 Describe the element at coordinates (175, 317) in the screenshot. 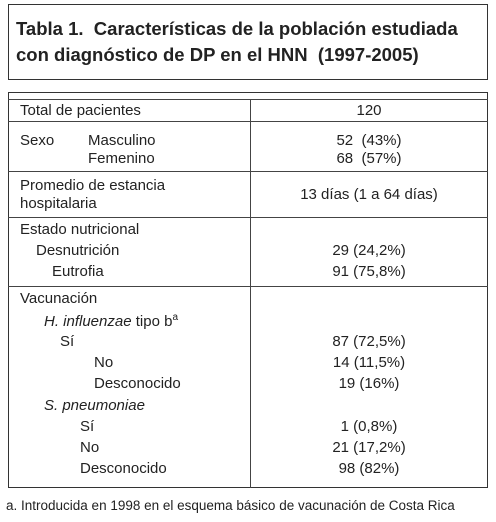

I see `note-mark: a` at that location.